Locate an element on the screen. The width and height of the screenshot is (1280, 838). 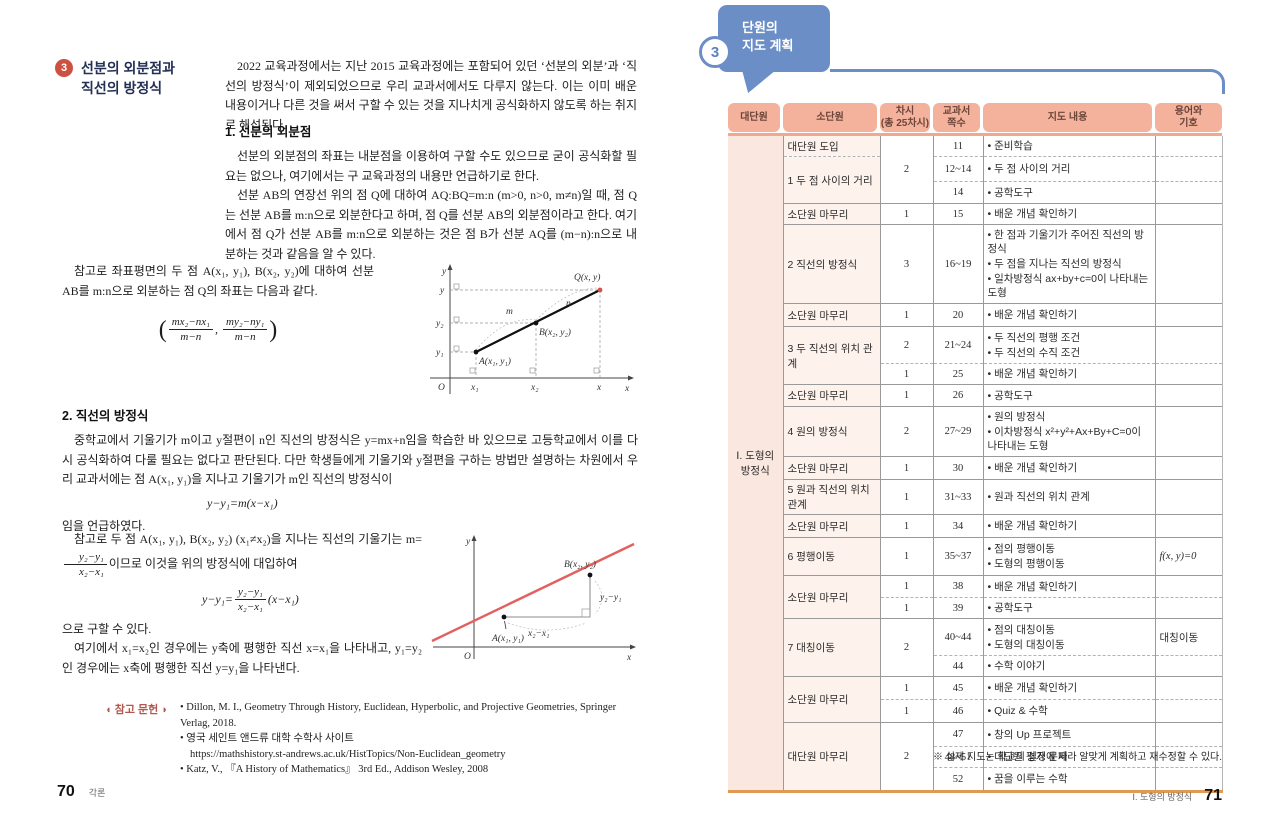
cell-pages: 15 is located at coordinates (957, 214).